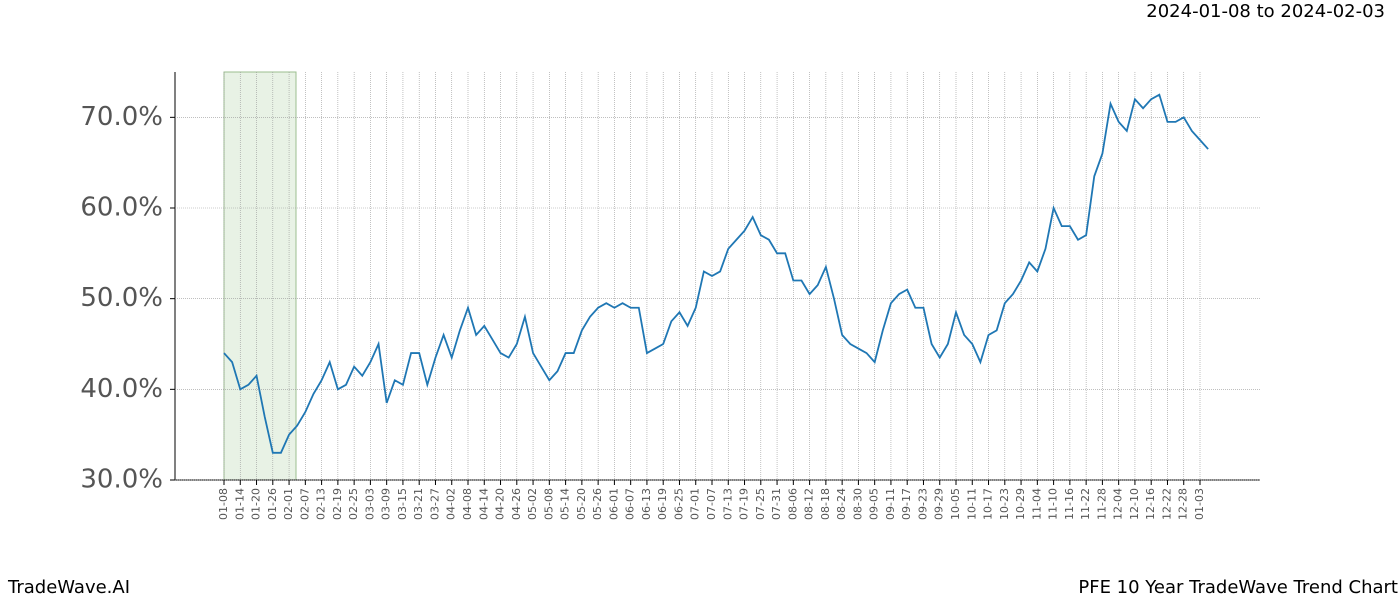 The width and height of the screenshot is (1400, 600). I want to click on y-tick-label: 30.0%, so click(121, 480).